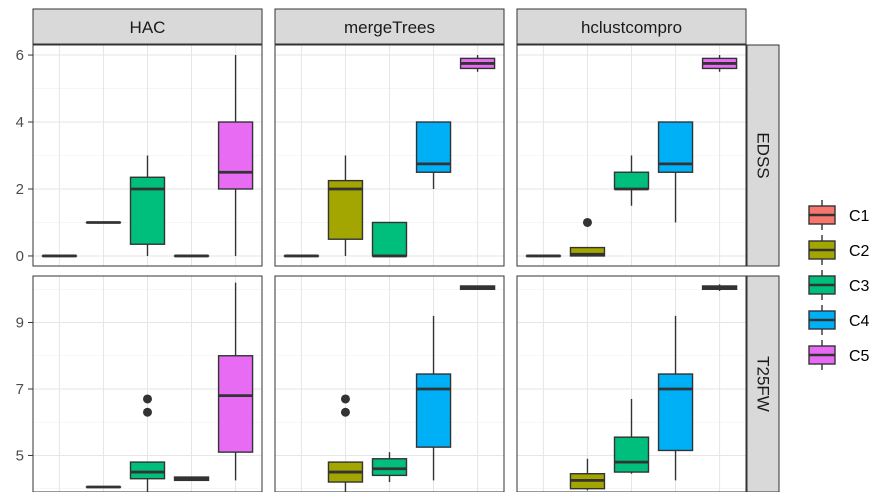 The width and height of the screenshot is (873, 492). What do you see at coordinates (859, 356) in the screenshot?
I see `legend-label-c5: C5` at bounding box center [859, 356].